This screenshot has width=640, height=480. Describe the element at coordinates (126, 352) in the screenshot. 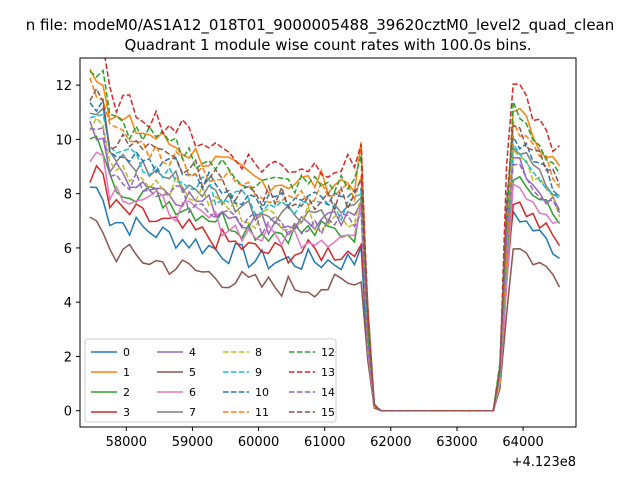

I see `legend-label-0: 0` at that location.